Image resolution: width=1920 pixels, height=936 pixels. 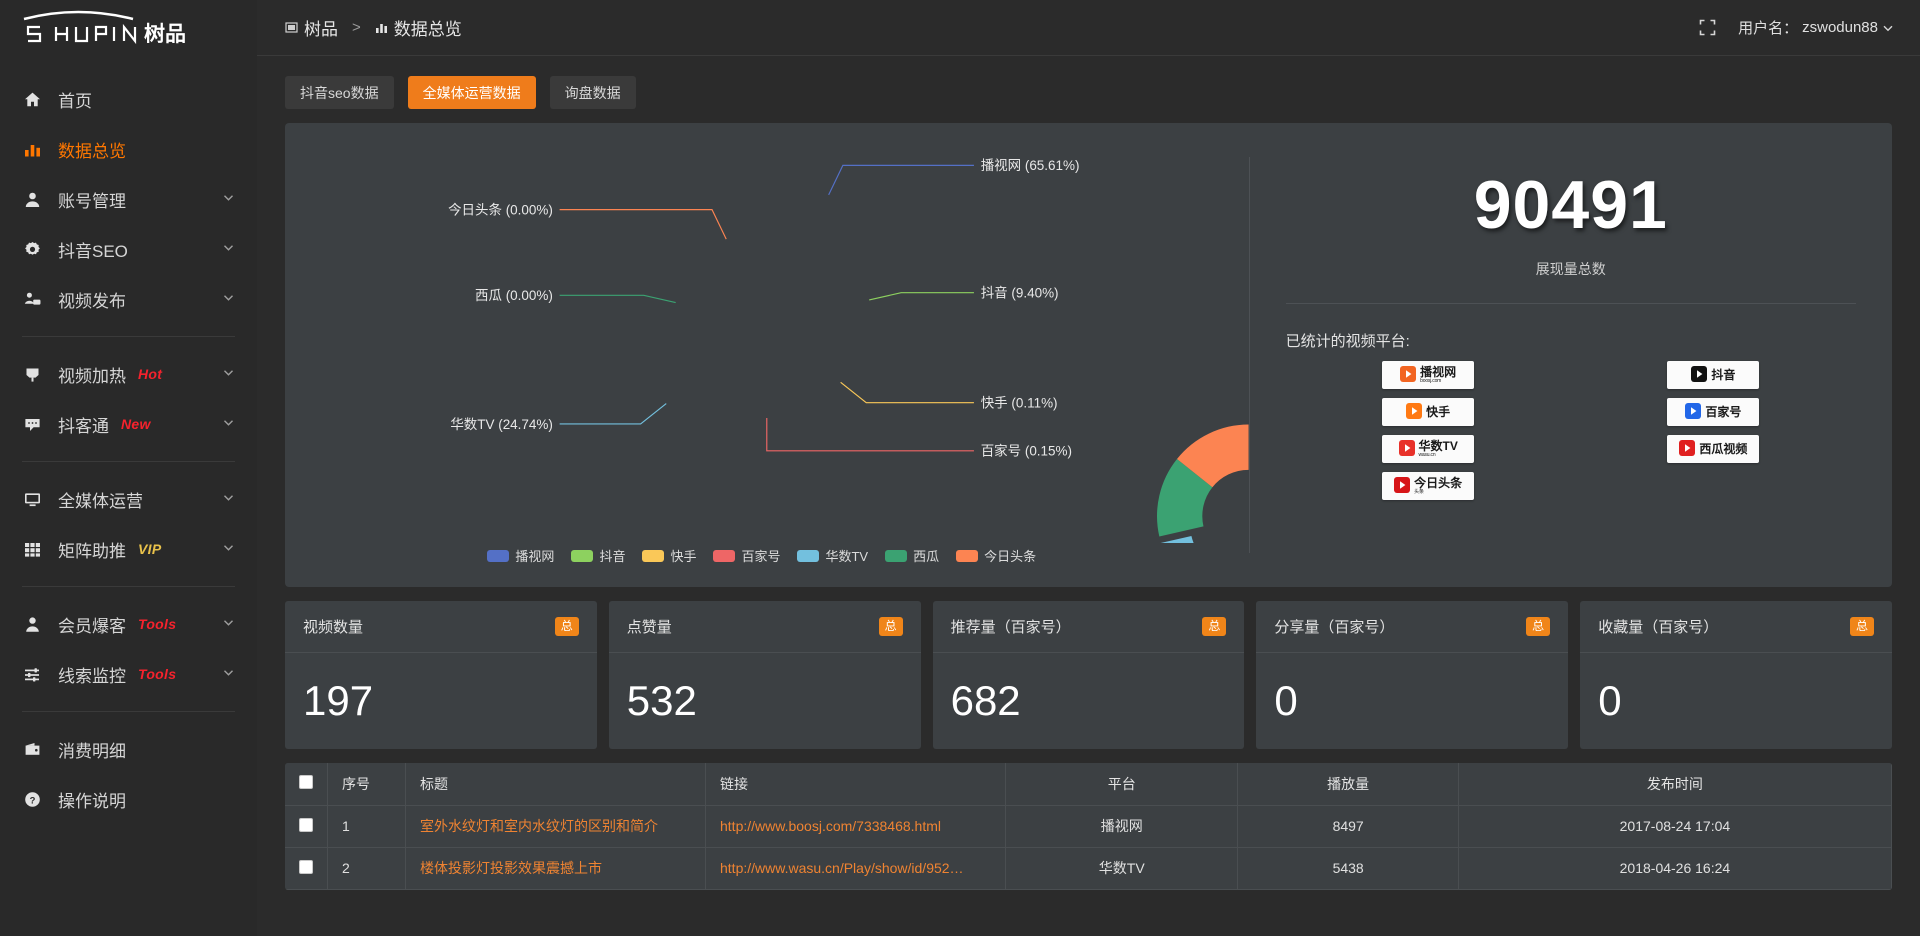 I want to click on rocket-icon, so click(x=36, y=374).